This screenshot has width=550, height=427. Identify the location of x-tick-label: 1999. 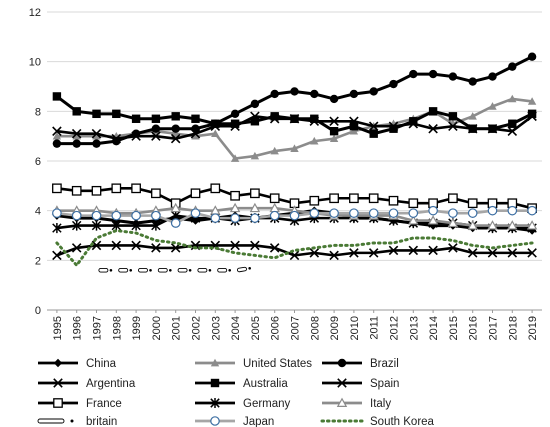
(137, 328).